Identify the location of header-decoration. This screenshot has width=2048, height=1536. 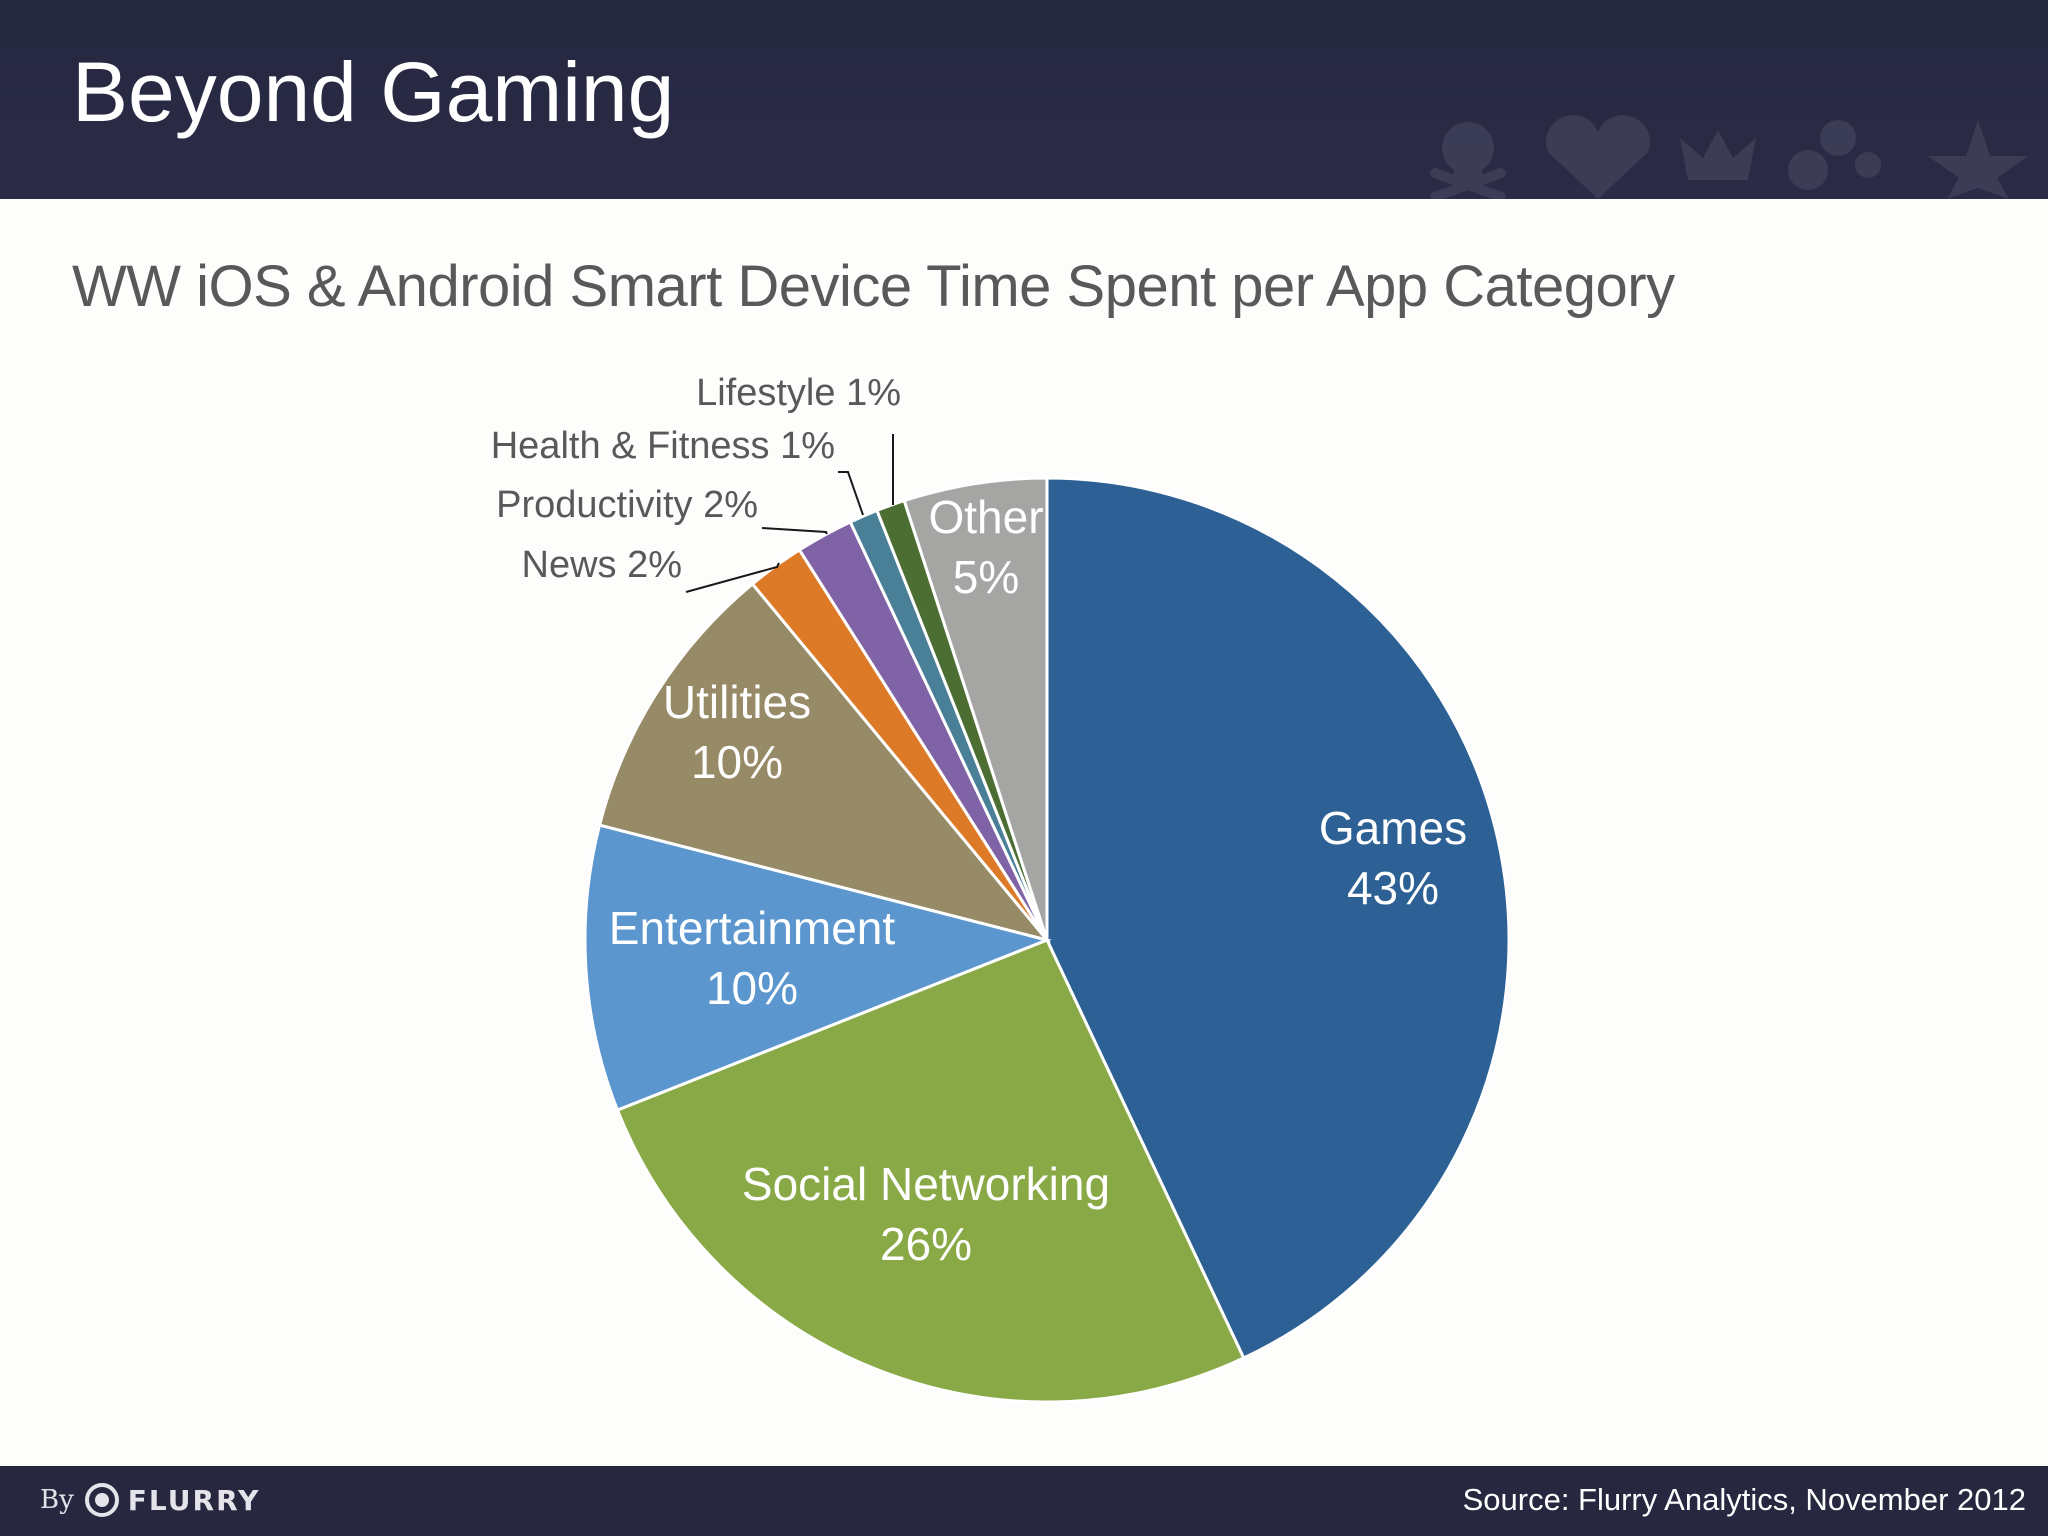
(1729, 157).